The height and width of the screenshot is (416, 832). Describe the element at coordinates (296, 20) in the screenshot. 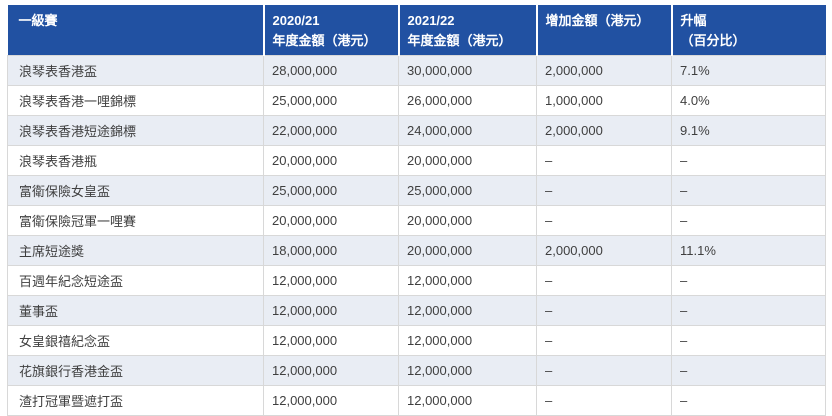

I see `header-2020-21-line1: 2020/21` at that location.